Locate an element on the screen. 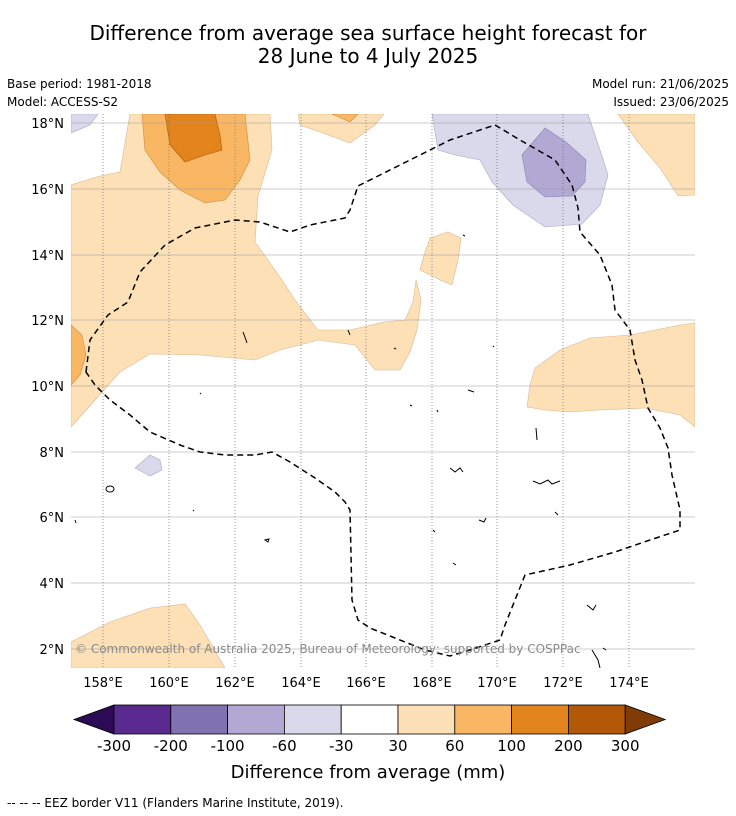 The width and height of the screenshot is (736, 816). lat-label: 6°N is located at coordinates (52, 518).